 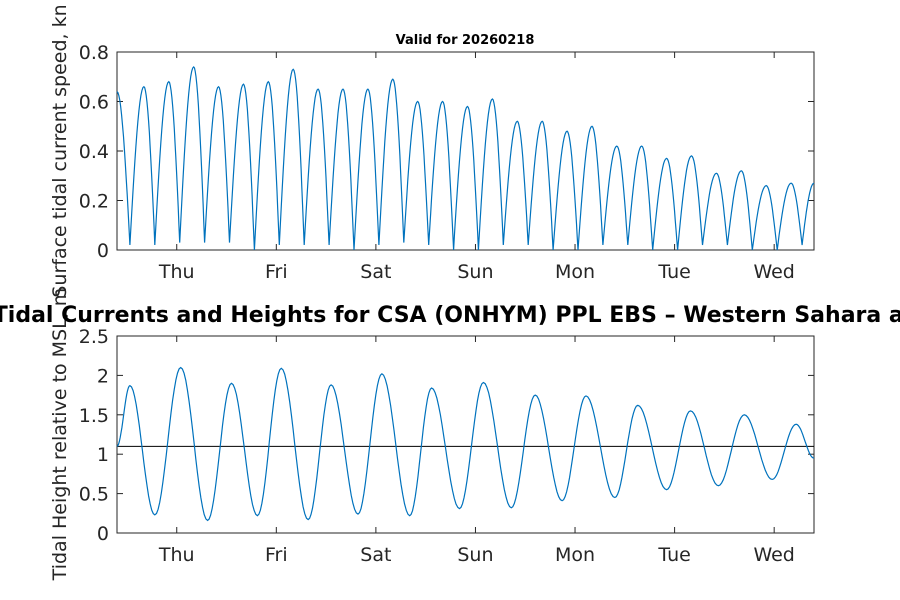 I want to click on tidal-height-xtick-label: Thu, so click(x=176, y=555).